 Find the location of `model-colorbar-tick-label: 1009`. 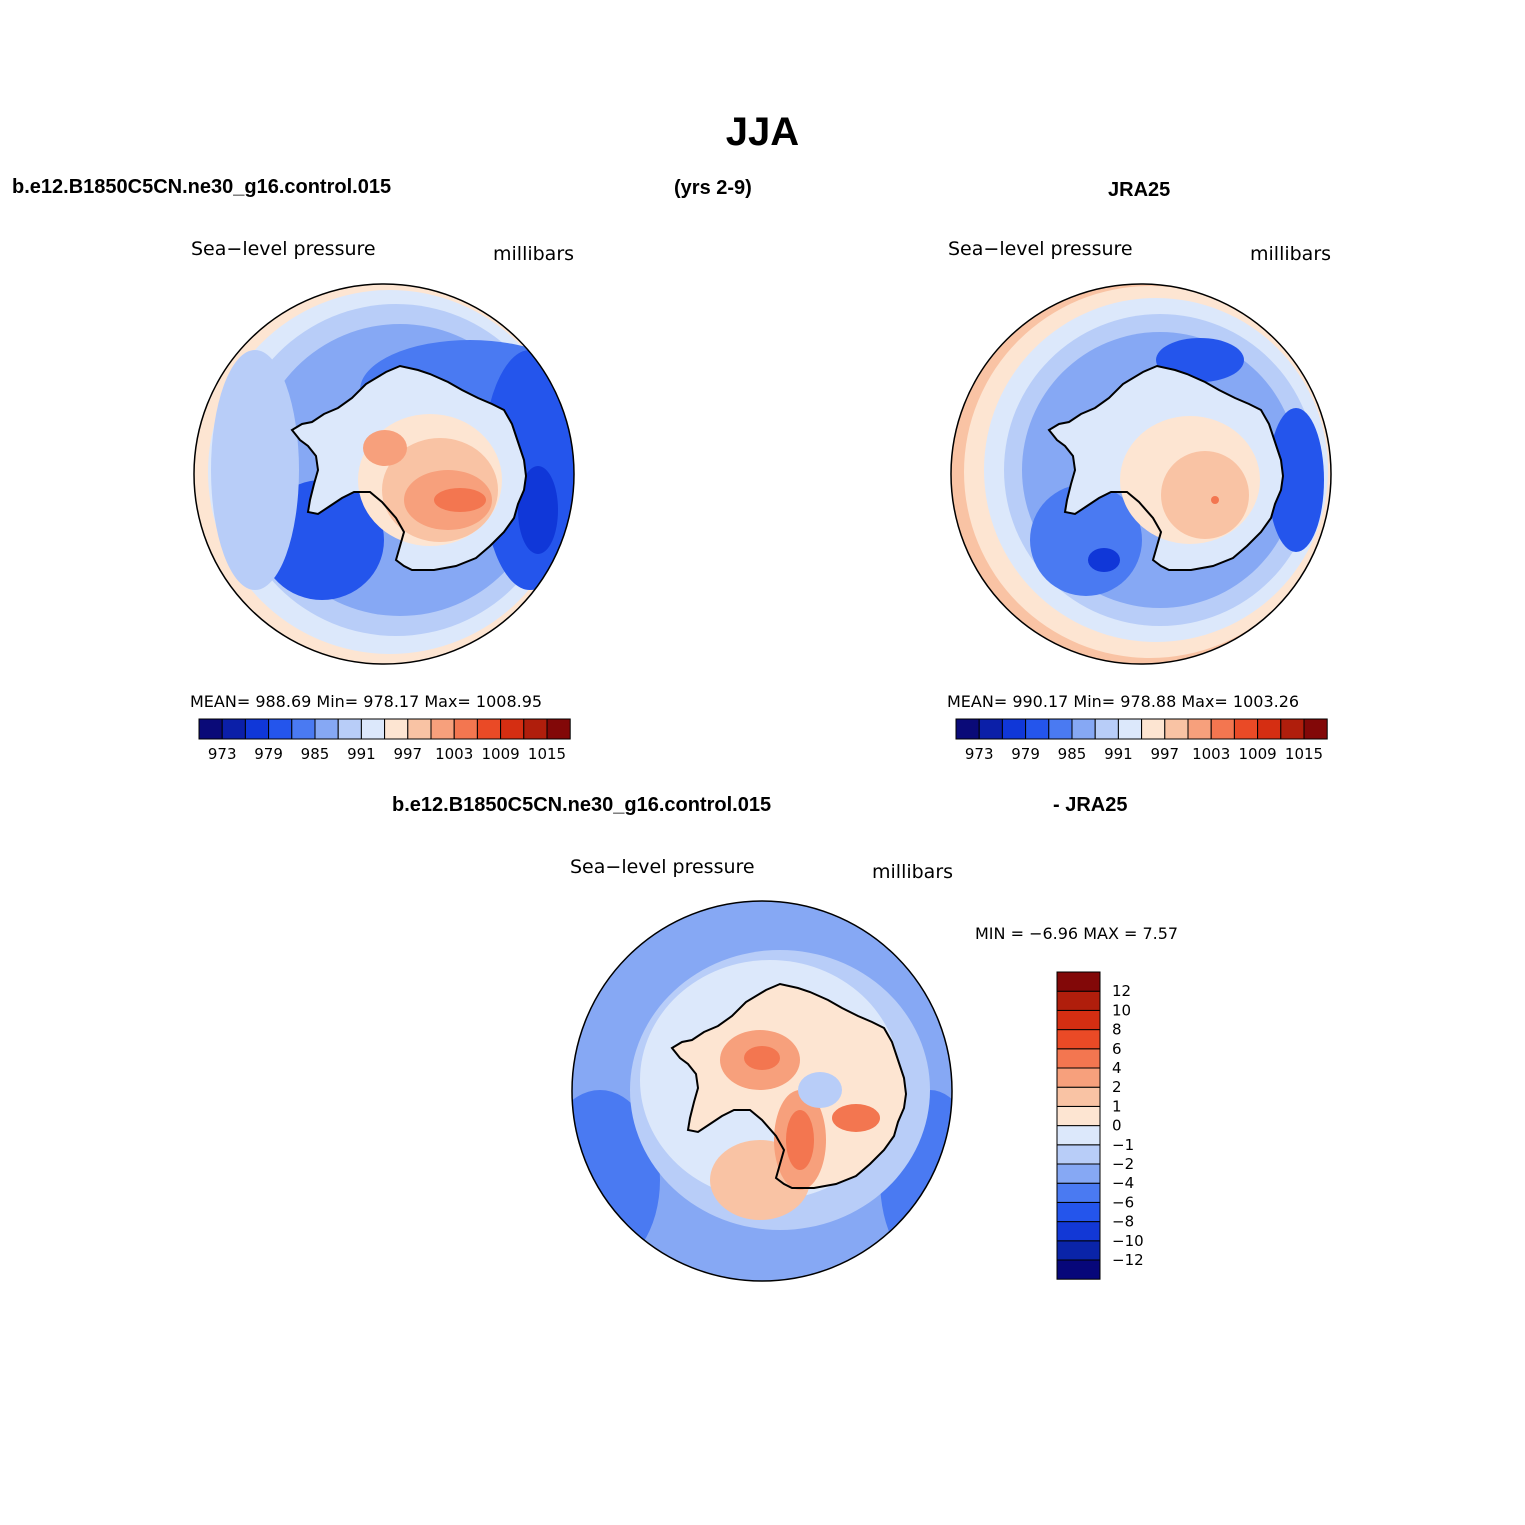

model-colorbar-tick-label: 1009 is located at coordinates (501, 754).